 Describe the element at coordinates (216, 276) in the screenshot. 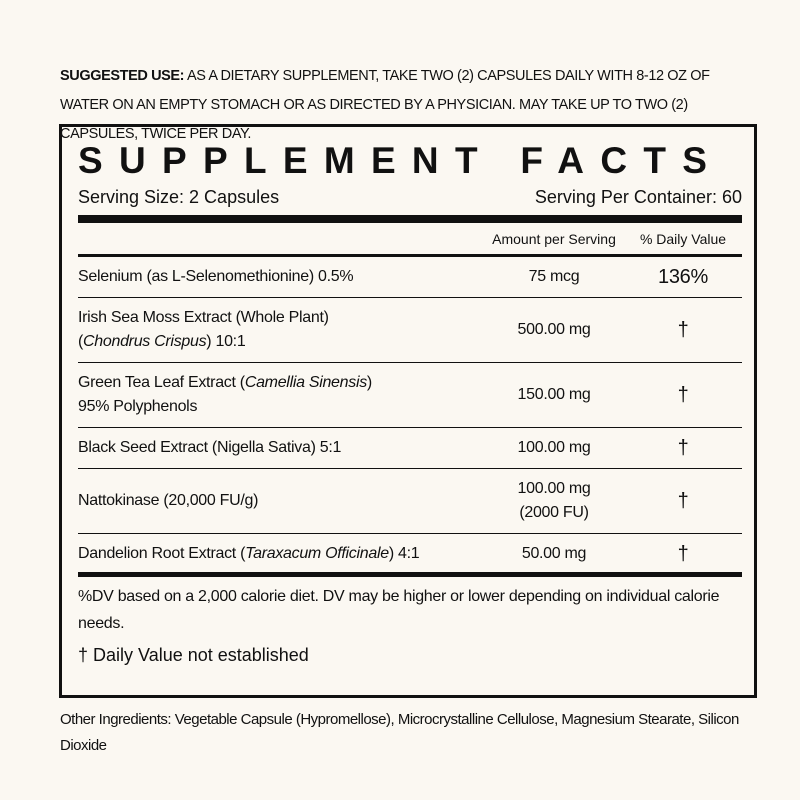

I see `name-text: Selenium (as L-Selenomethionine) 0.5%` at that location.